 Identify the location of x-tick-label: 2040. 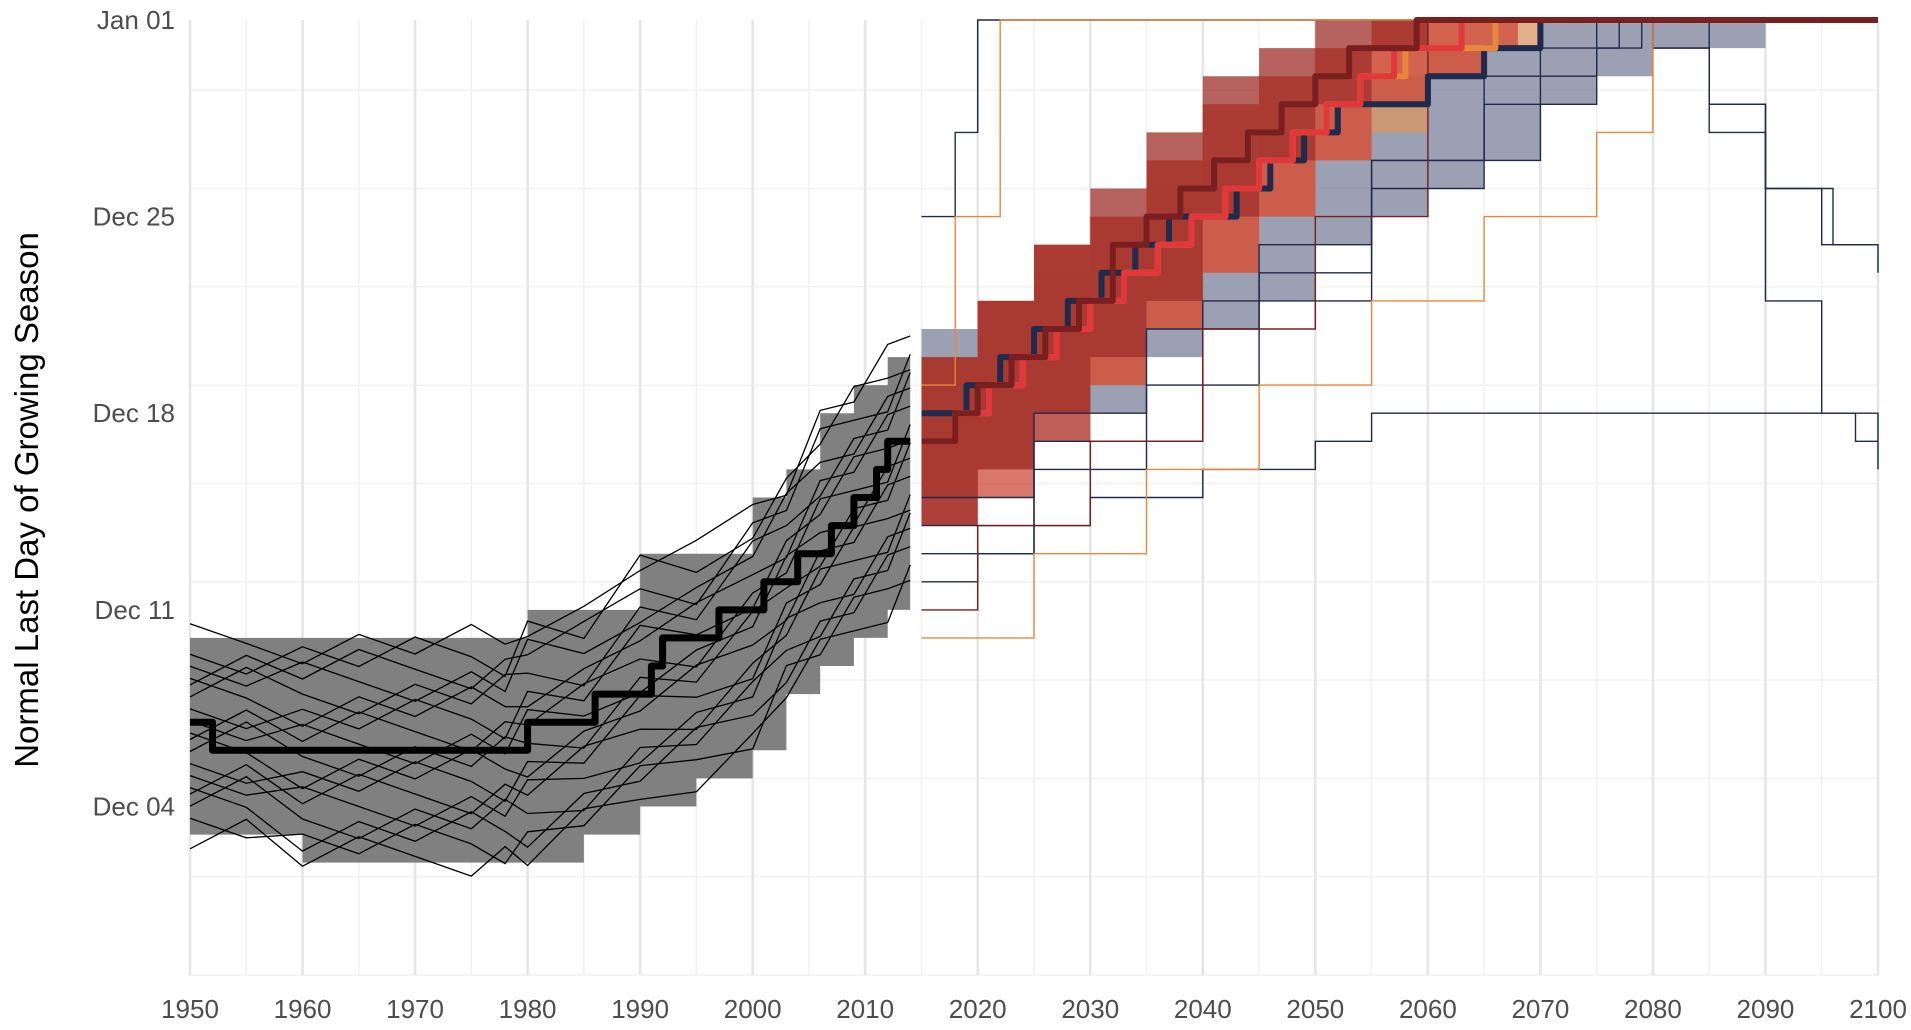
(1203, 1009).